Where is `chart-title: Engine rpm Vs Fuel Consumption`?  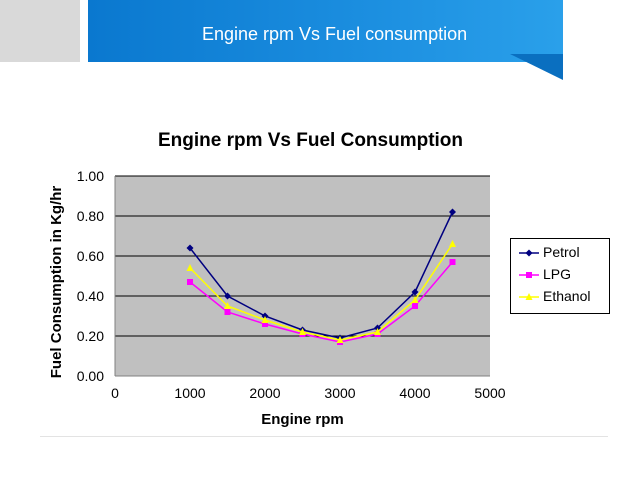
chart-title: Engine rpm Vs Fuel Consumption is located at coordinates (310, 140).